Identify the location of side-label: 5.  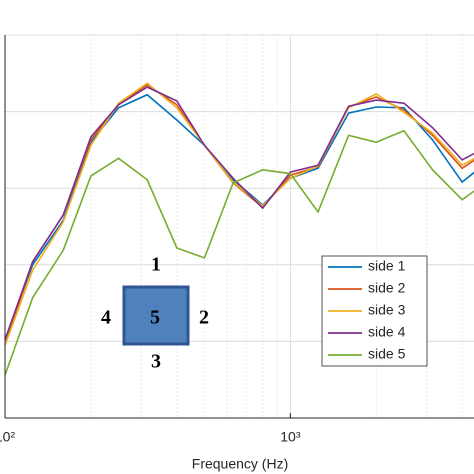
(155, 318).